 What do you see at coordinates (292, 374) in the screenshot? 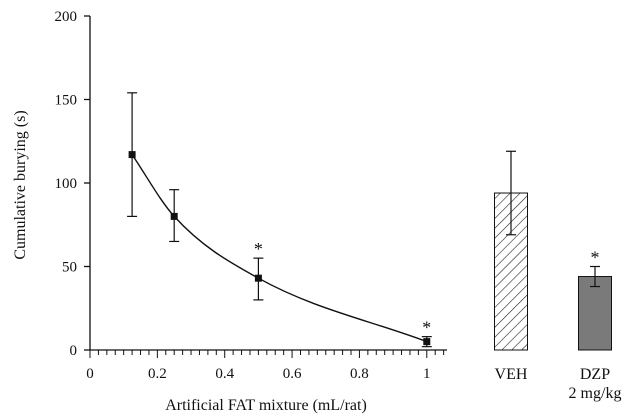
I see `x-tick-label: 0.6` at bounding box center [292, 374].